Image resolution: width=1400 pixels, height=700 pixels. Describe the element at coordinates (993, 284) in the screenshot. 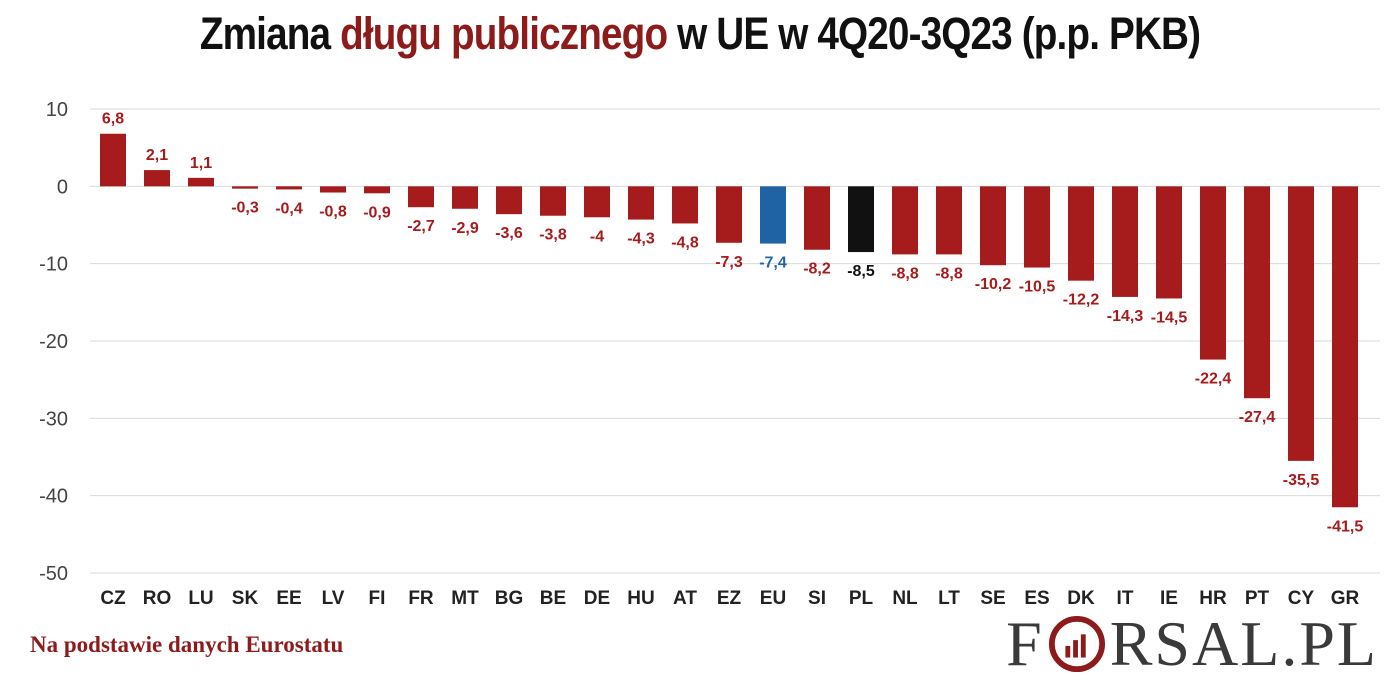

I see `data-label-se: -10,2` at that location.